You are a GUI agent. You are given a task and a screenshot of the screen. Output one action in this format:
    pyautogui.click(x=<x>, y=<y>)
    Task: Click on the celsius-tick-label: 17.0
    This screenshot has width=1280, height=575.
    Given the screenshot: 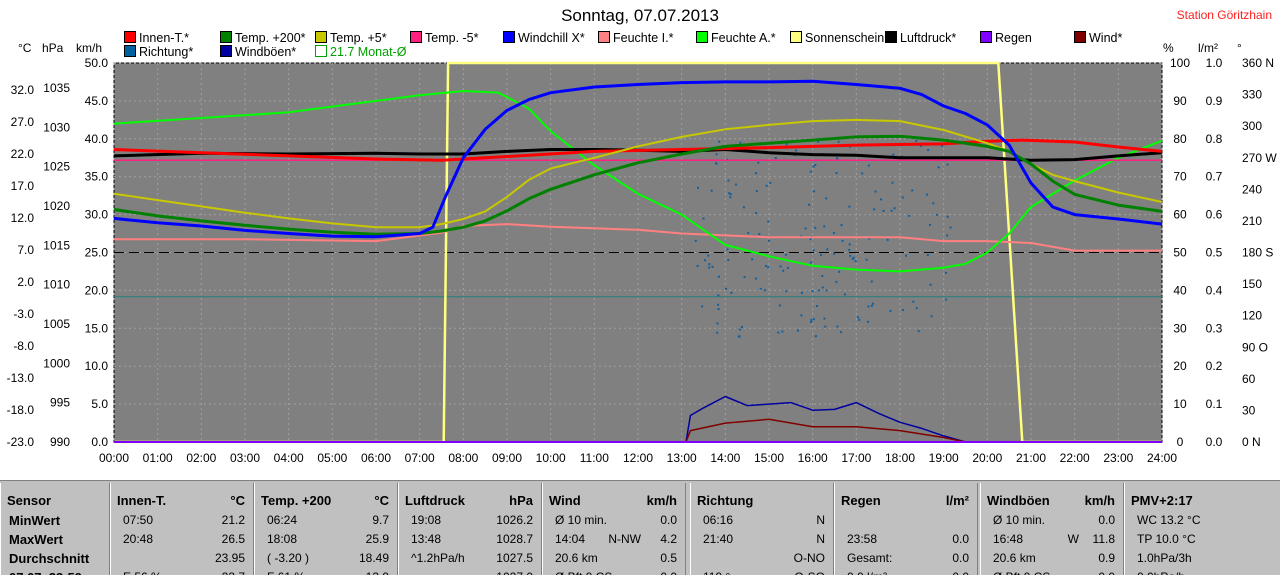 What is the action you would take?
    pyautogui.click(x=23, y=186)
    